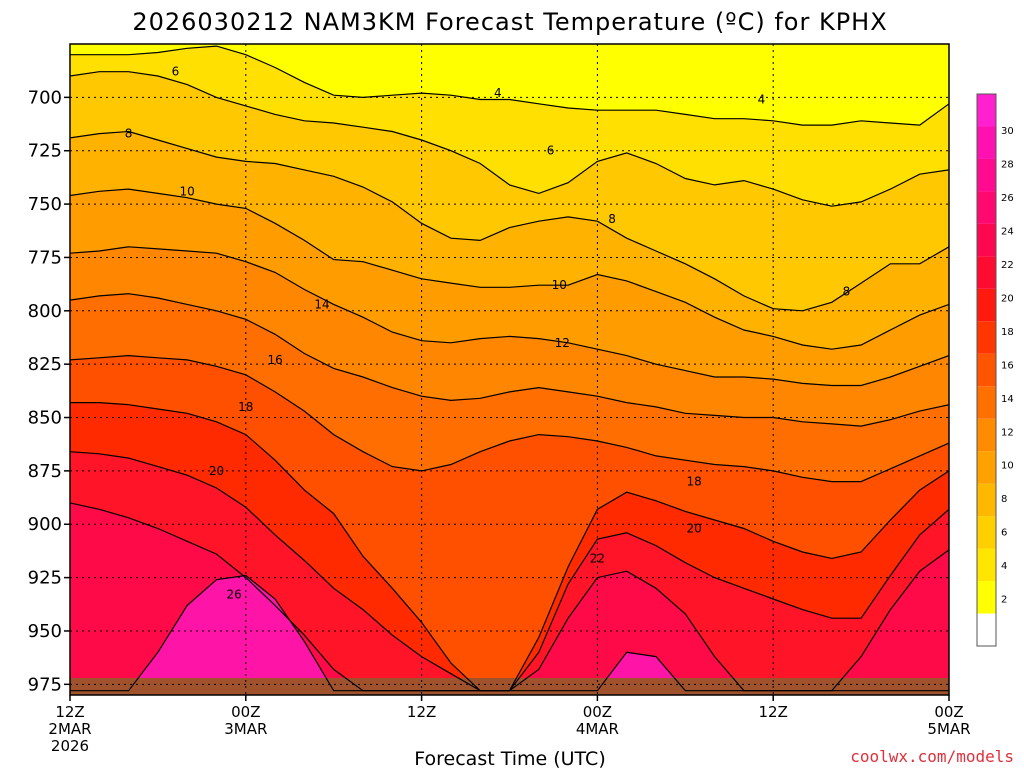 This screenshot has width=1024, height=768. What do you see at coordinates (509, 85) in the screenshot?
I see `isotherm-4c` at bounding box center [509, 85].